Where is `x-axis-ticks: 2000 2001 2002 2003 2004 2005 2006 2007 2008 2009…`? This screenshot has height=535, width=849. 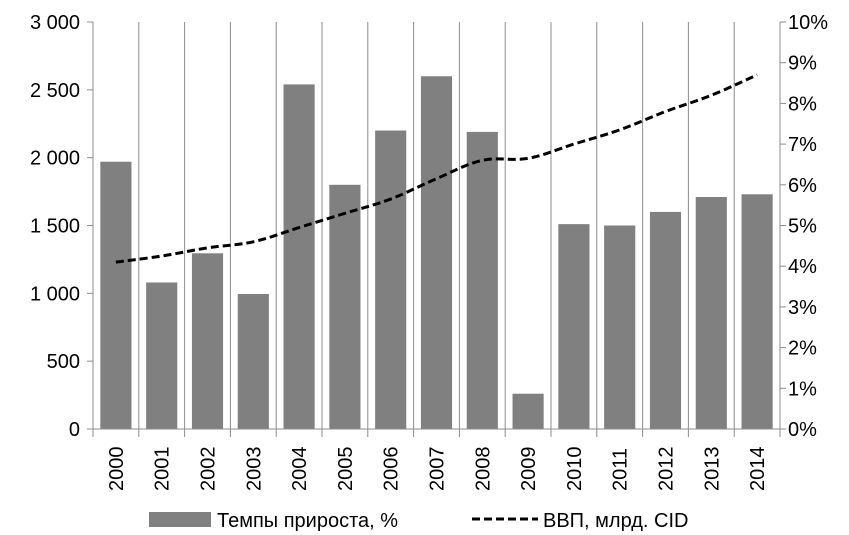 x-axis-ticks: 2000 2001 2002 2003 2004 2005 2006 2007 2008 2009… is located at coordinates (437, 469).